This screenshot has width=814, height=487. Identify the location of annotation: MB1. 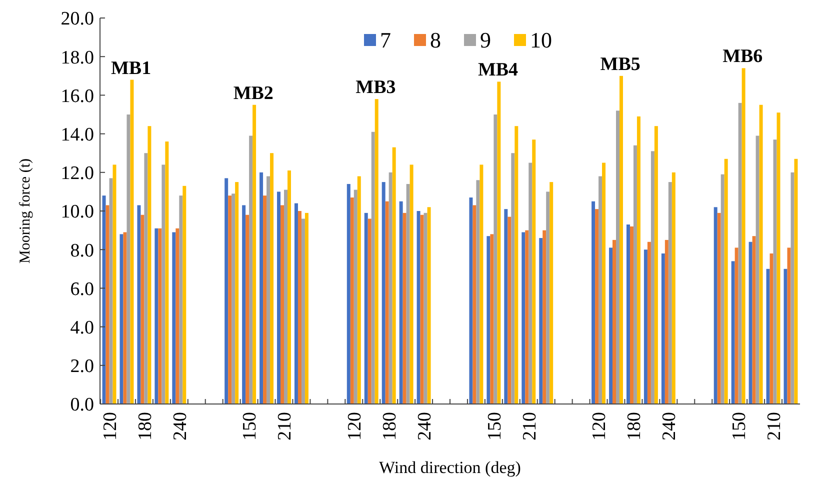
(131, 68).